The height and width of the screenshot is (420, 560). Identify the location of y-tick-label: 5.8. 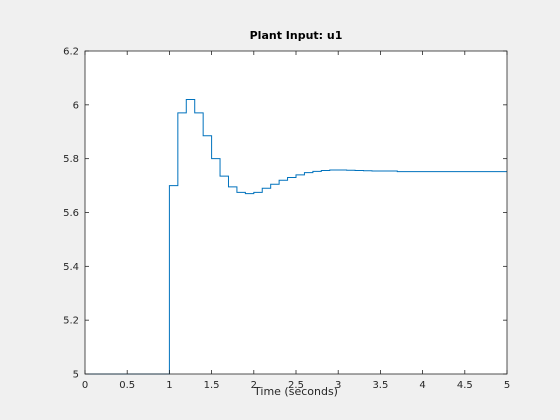
(71, 159).